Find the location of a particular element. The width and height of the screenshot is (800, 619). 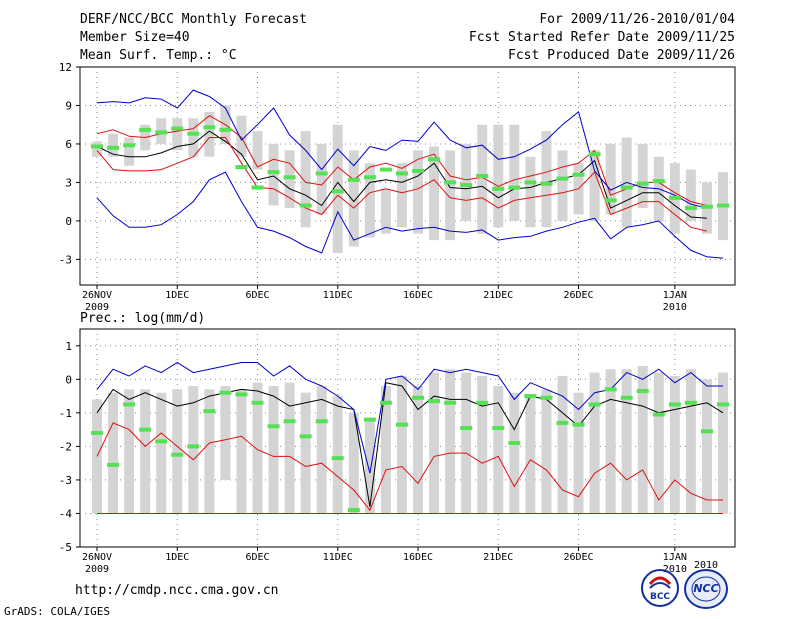

series-line-min is located at coordinates (410, 215).